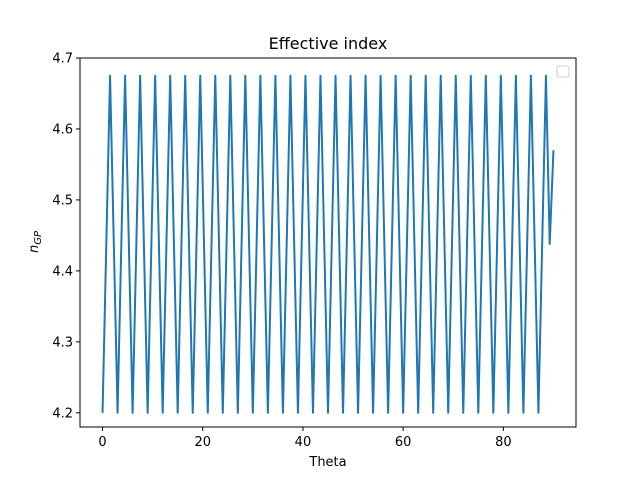  Describe the element at coordinates (303, 442) in the screenshot. I see `x-tick-label: 40` at that location.